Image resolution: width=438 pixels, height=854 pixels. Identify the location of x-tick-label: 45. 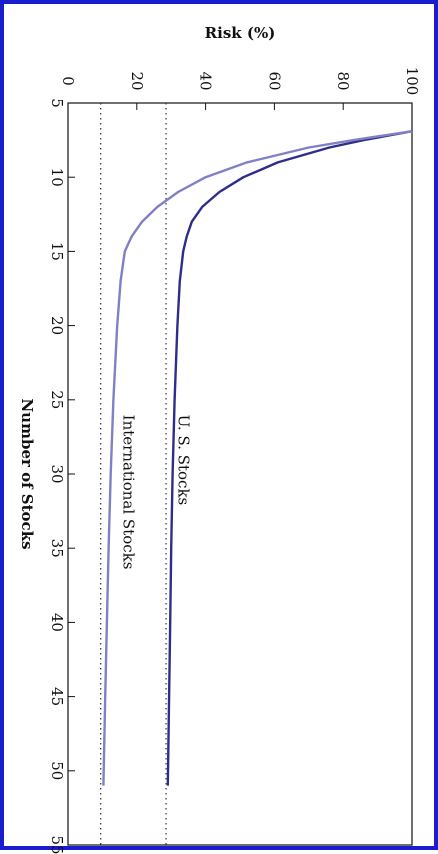
(57, 696).